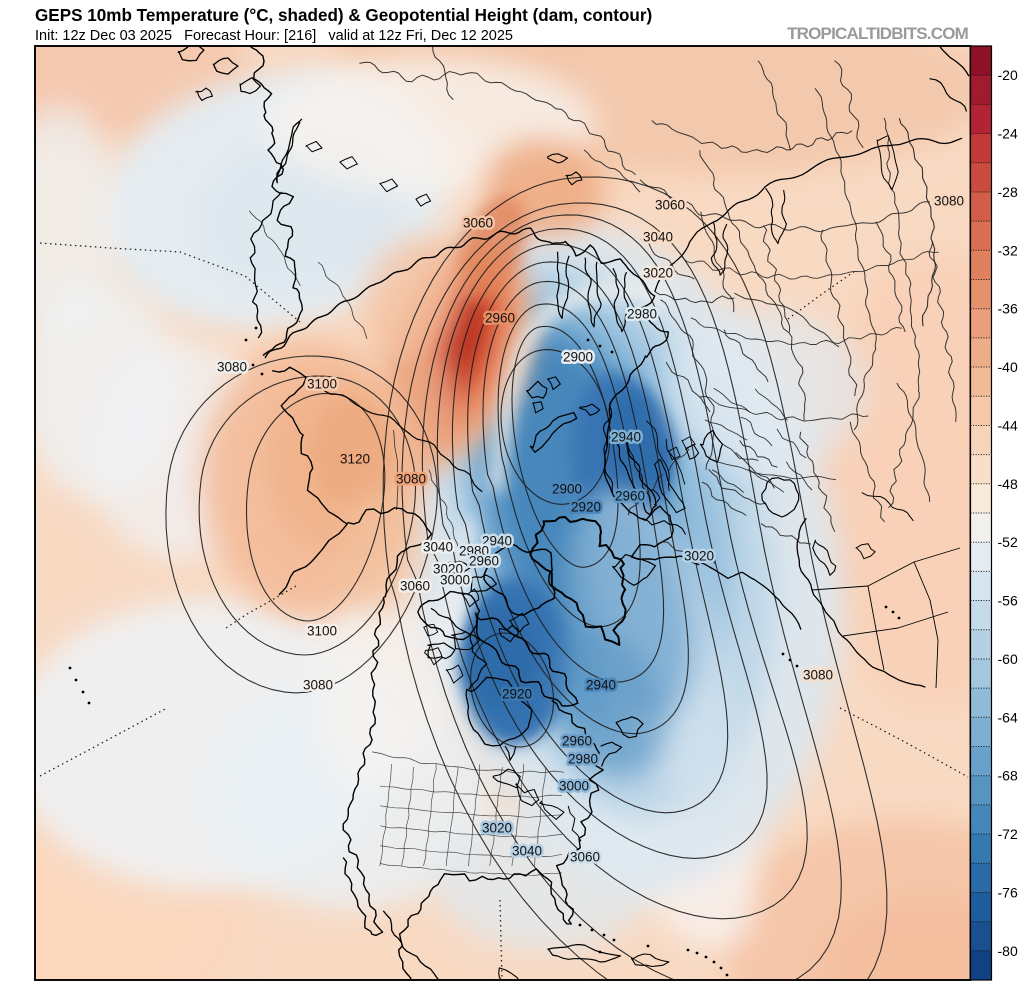 This screenshot has width=1024, height=1000. I want to click on svg-text: -44, so click(1008, 425).